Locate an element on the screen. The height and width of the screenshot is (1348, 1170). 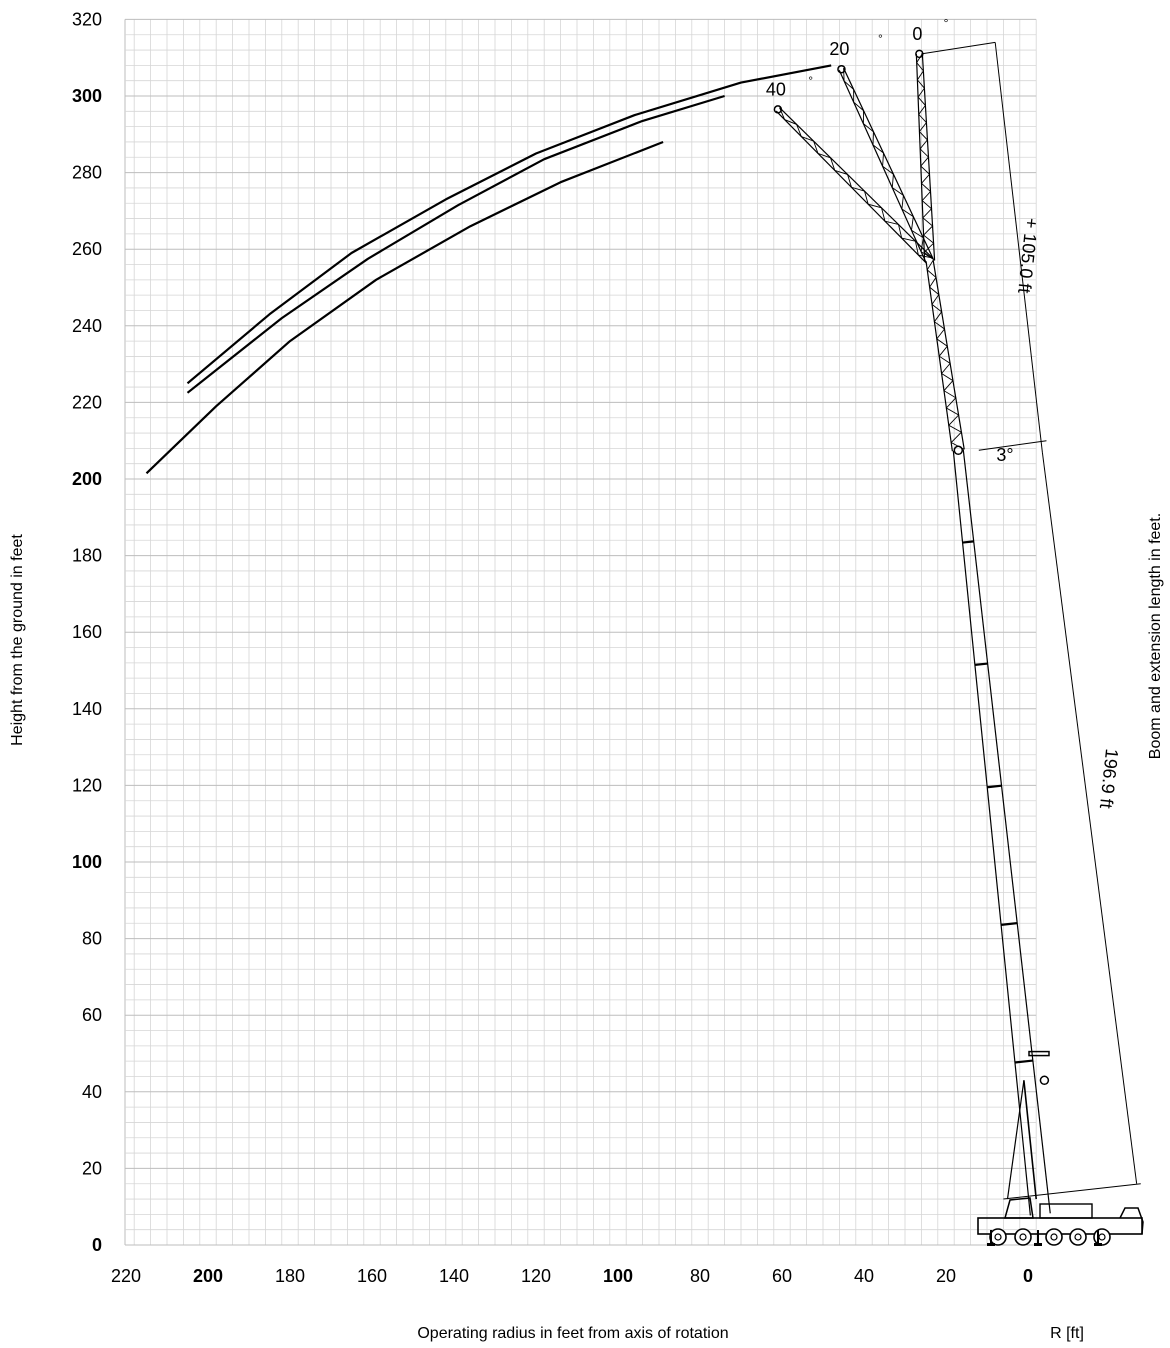
y-tick-label: 260 is located at coordinates (87, 249).